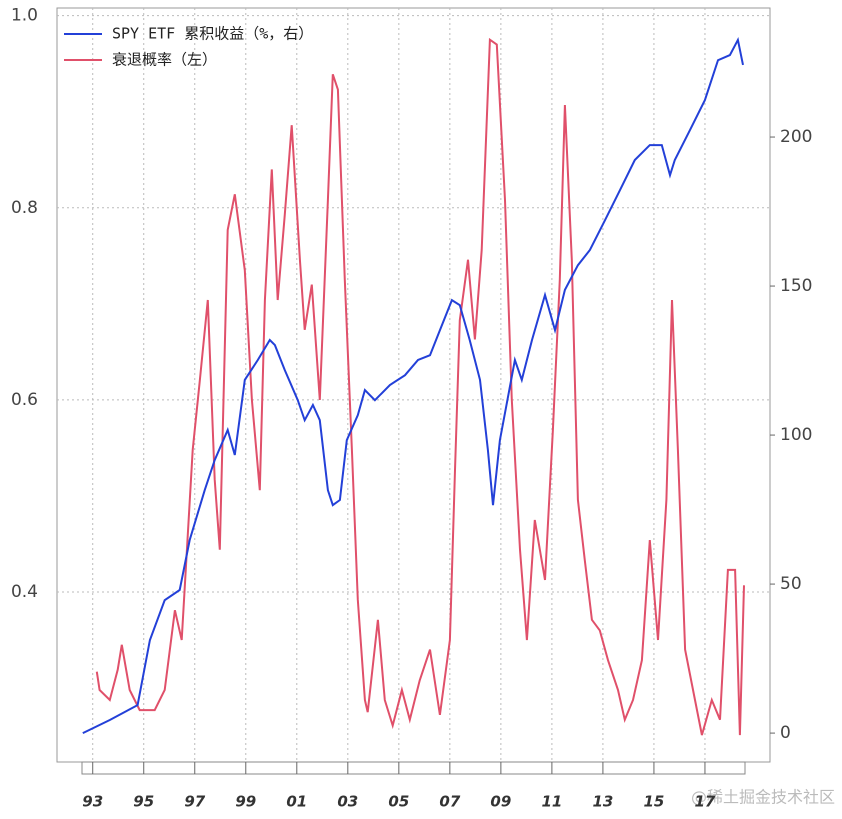 The height and width of the screenshot is (819, 842). Describe the element at coordinates (398, 802) in the screenshot. I see `x-tick-label: 05` at that location.